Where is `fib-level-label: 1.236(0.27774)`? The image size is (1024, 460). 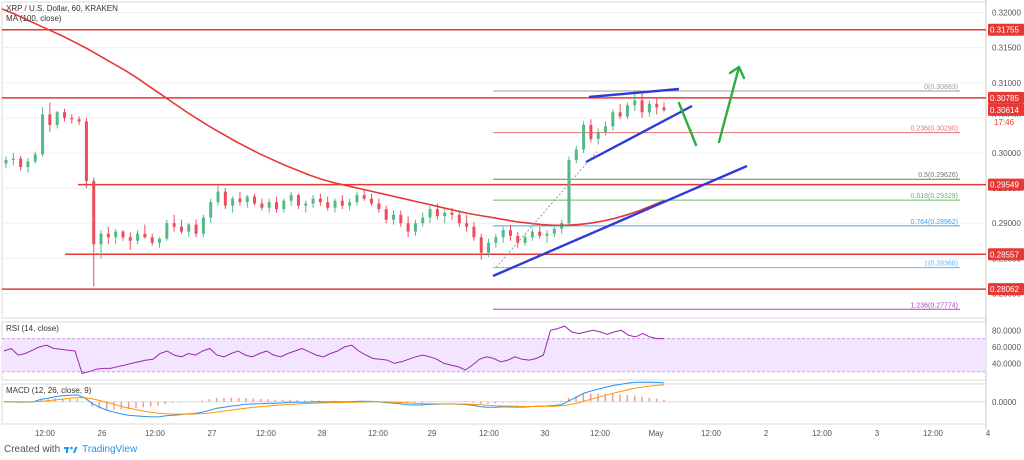 fib-level-label: 1.236(0.27774) is located at coordinates (934, 305).